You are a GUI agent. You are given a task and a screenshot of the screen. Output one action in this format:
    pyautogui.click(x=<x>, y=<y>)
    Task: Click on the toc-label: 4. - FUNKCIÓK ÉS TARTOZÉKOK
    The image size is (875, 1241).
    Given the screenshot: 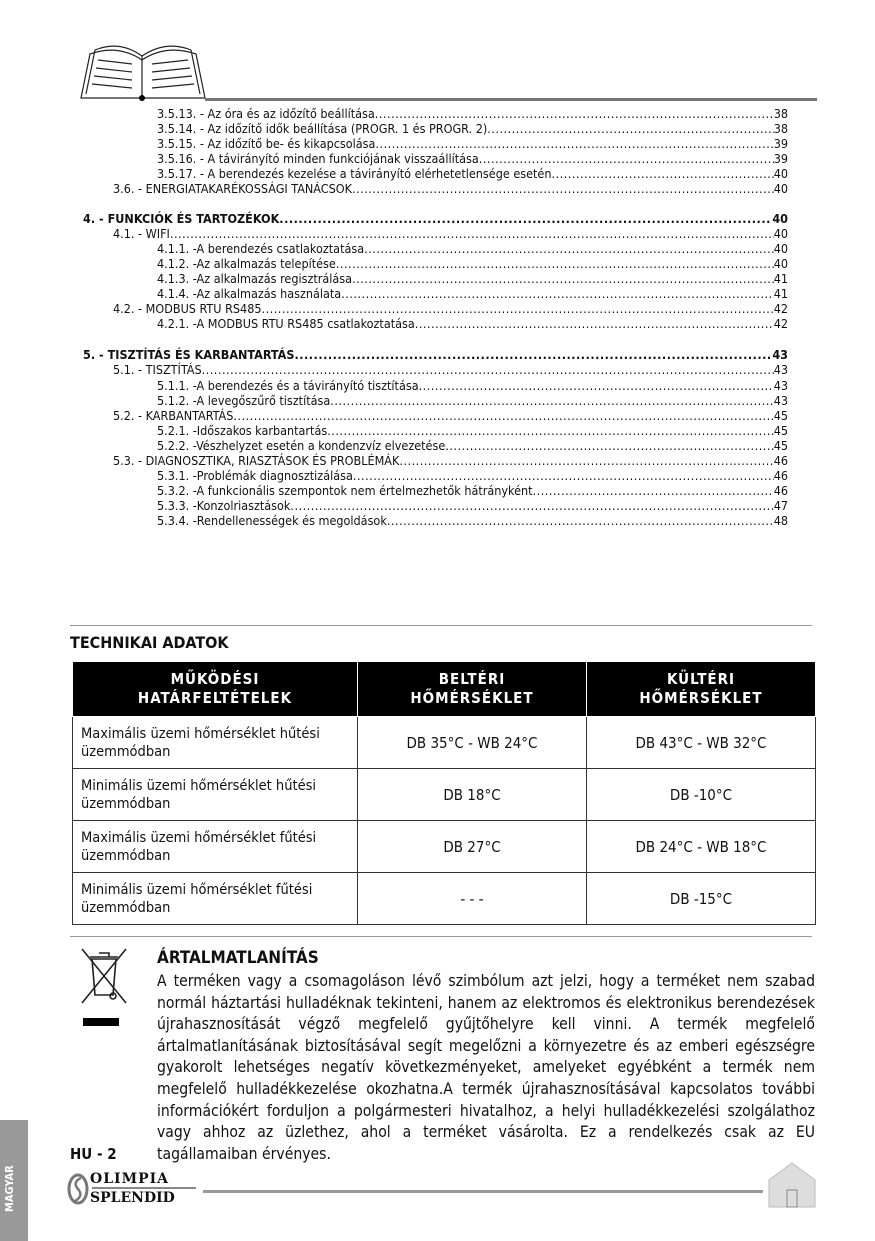 What is the action you would take?
    pyautogui.click(x=181, y=218)
    